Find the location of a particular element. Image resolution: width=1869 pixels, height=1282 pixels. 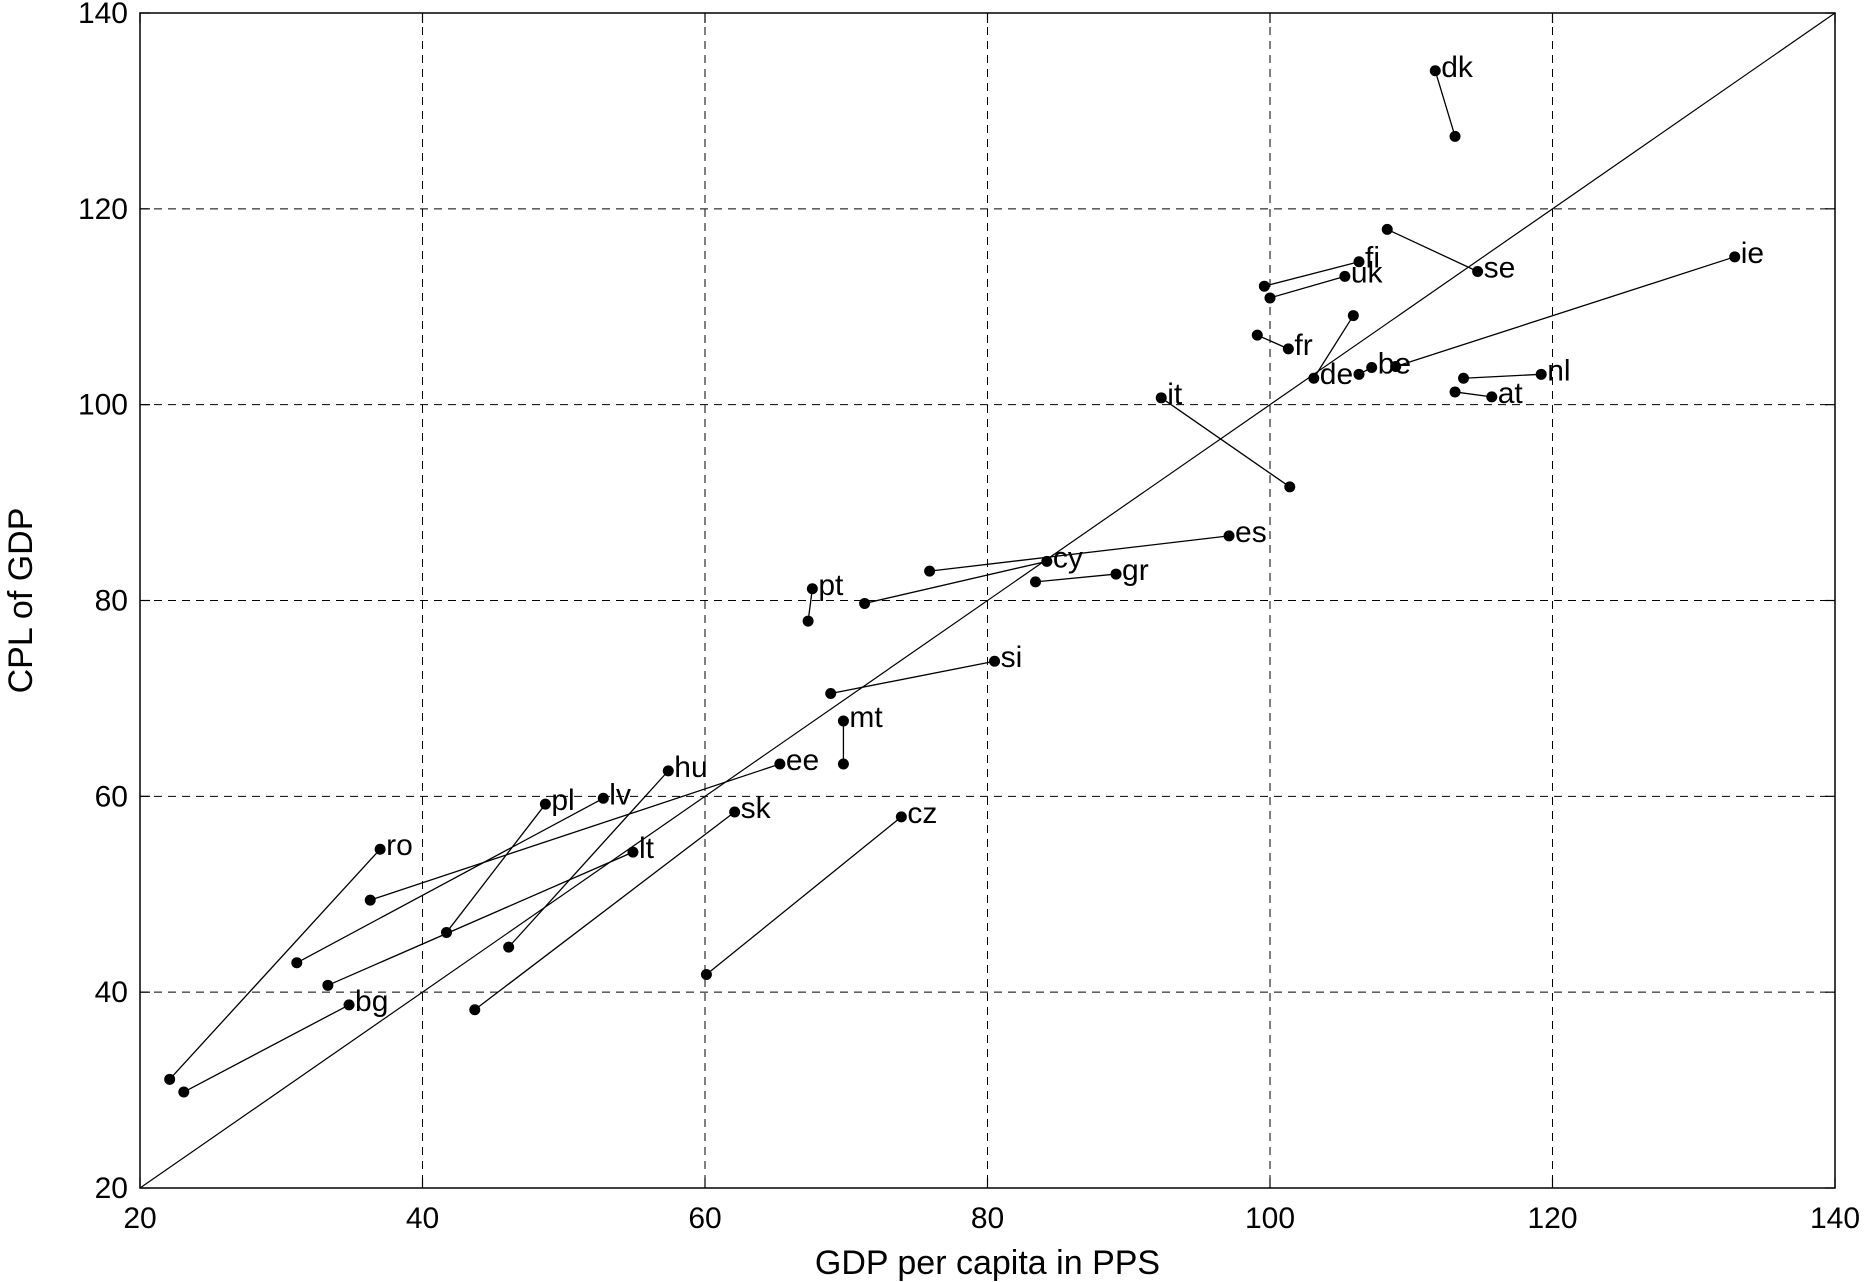

point-label-gr: gr is located at coordinates (1135, 570).